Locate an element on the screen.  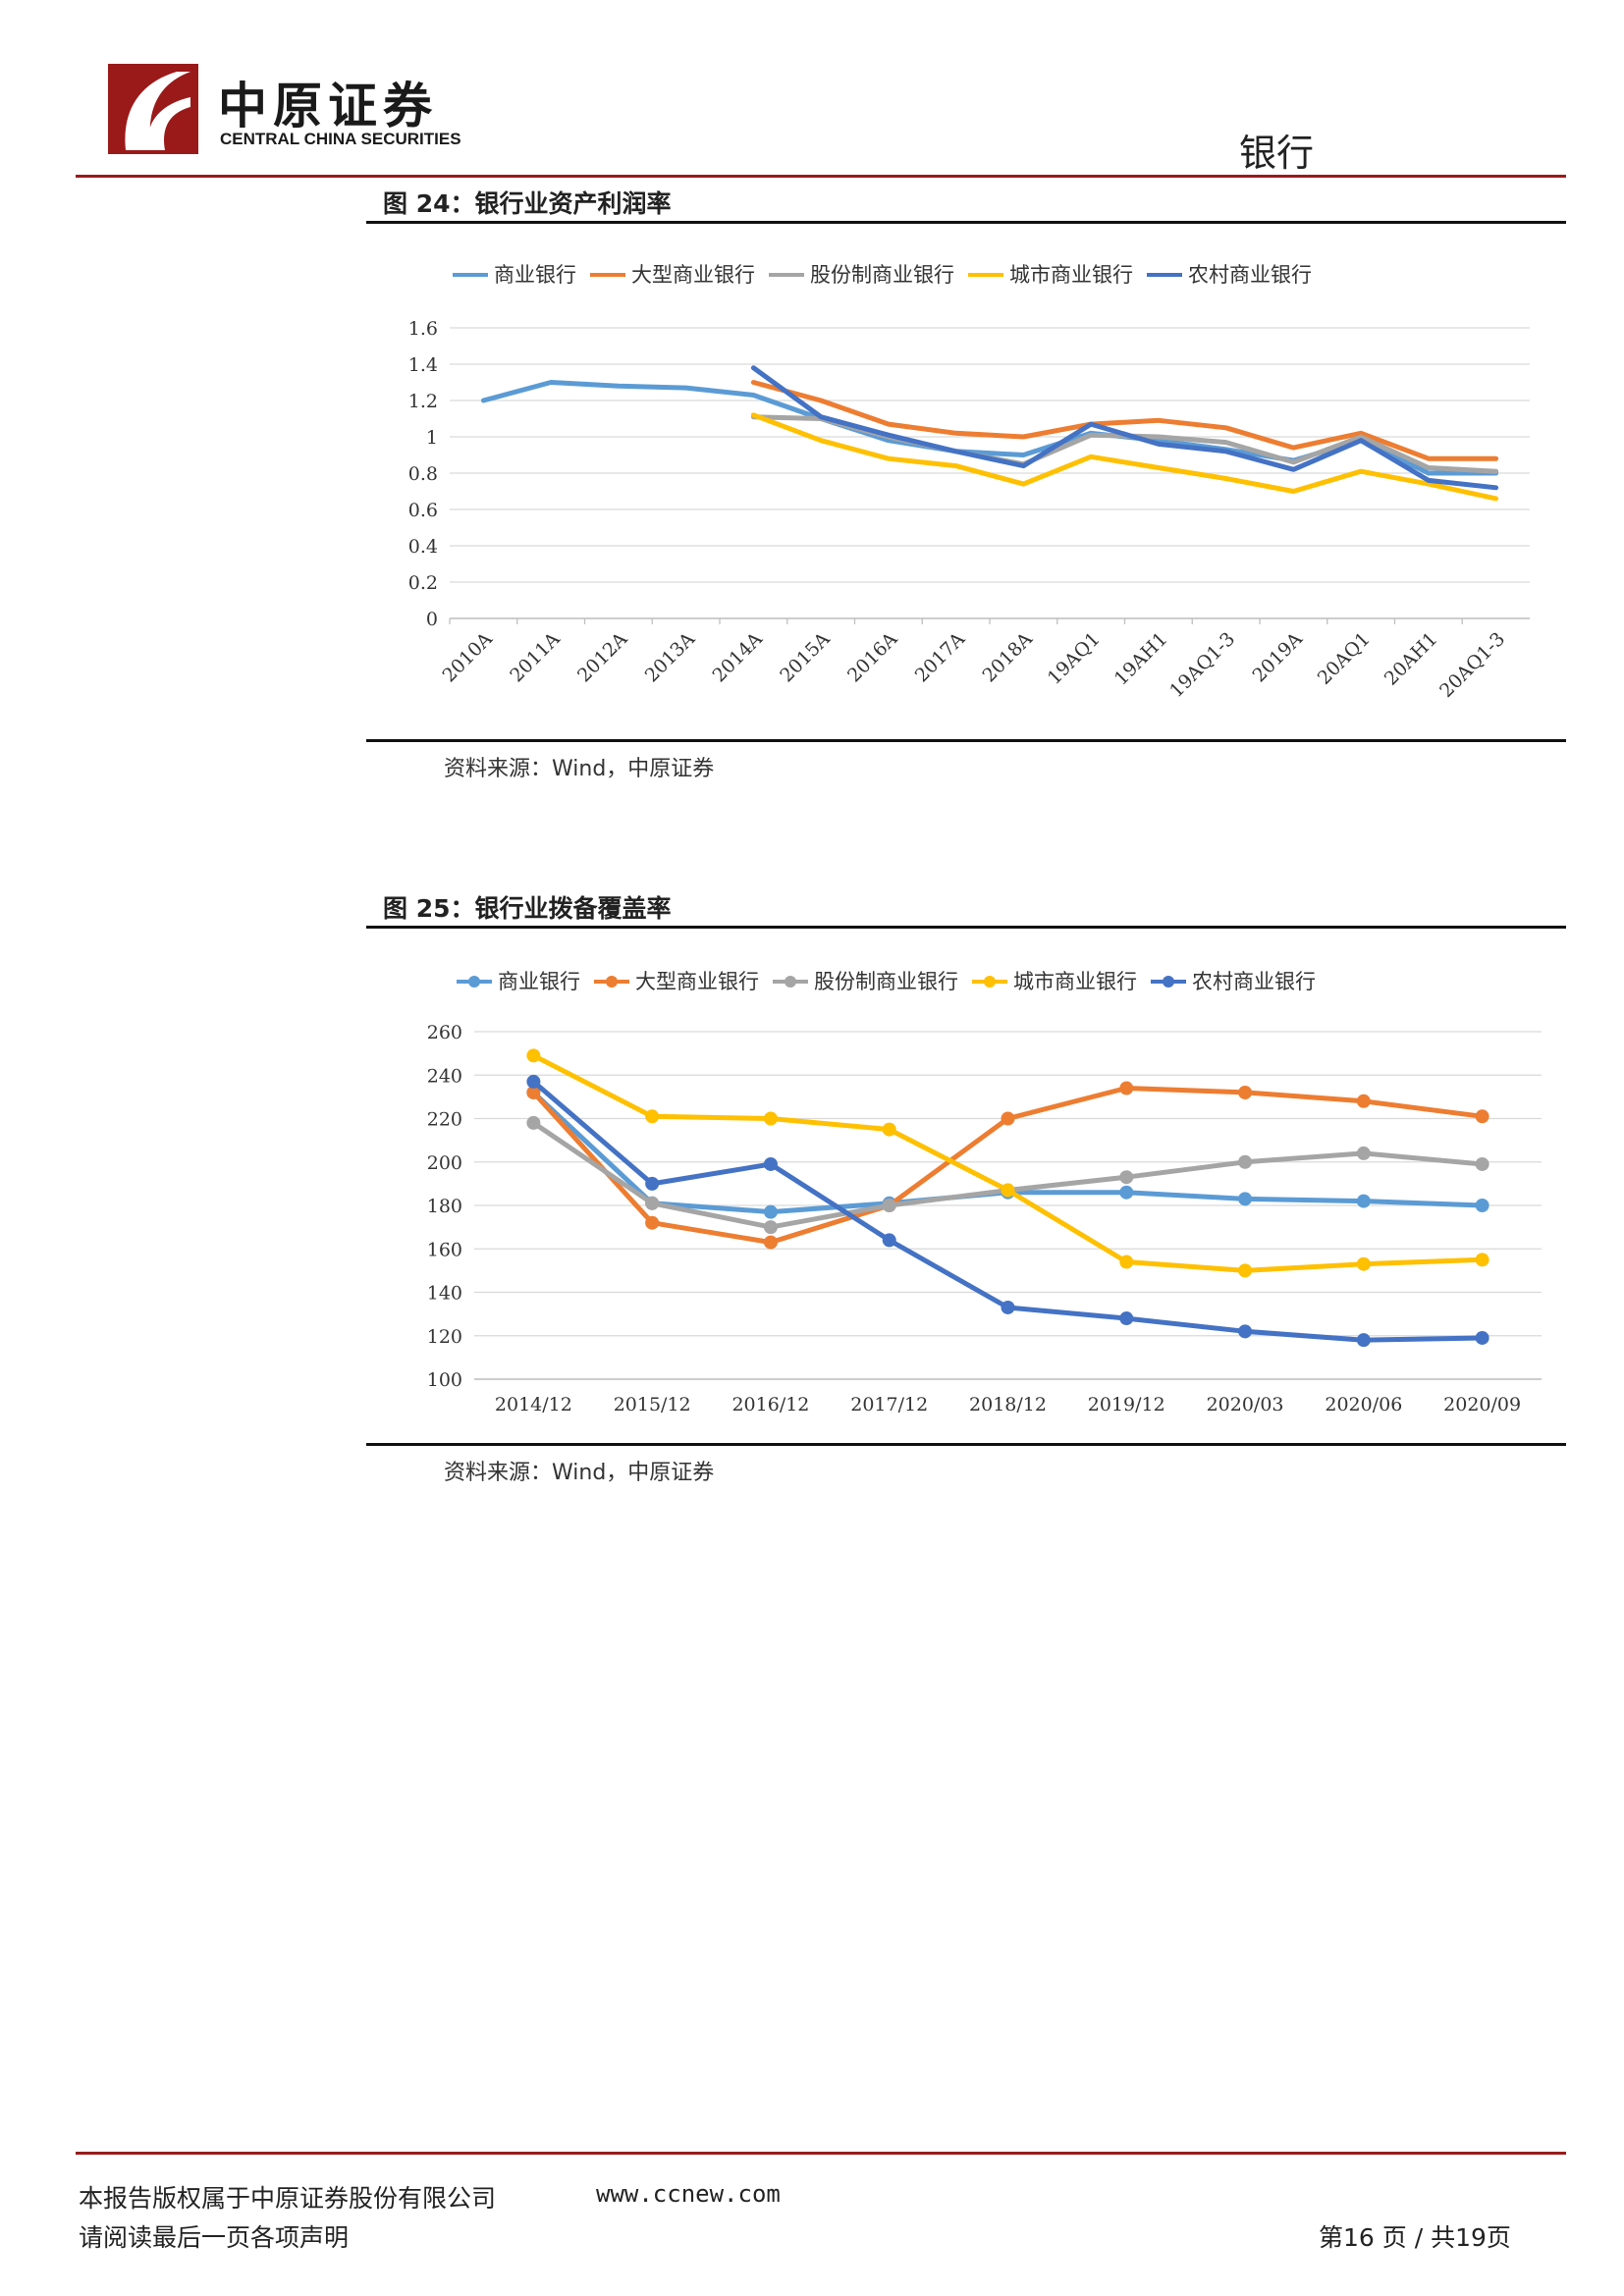
x-tick-label: 2020/03 is located at coordinates (1245, 1404).